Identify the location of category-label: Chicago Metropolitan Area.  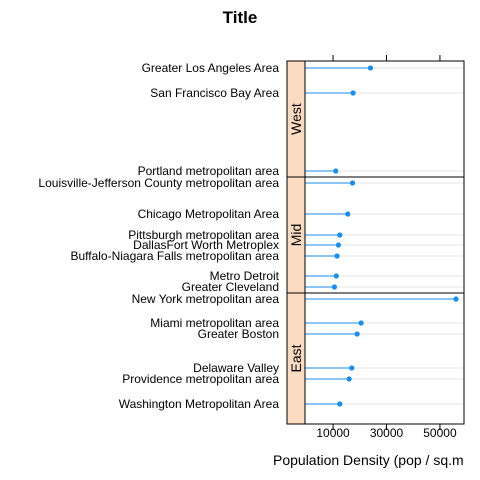
(209, 214).